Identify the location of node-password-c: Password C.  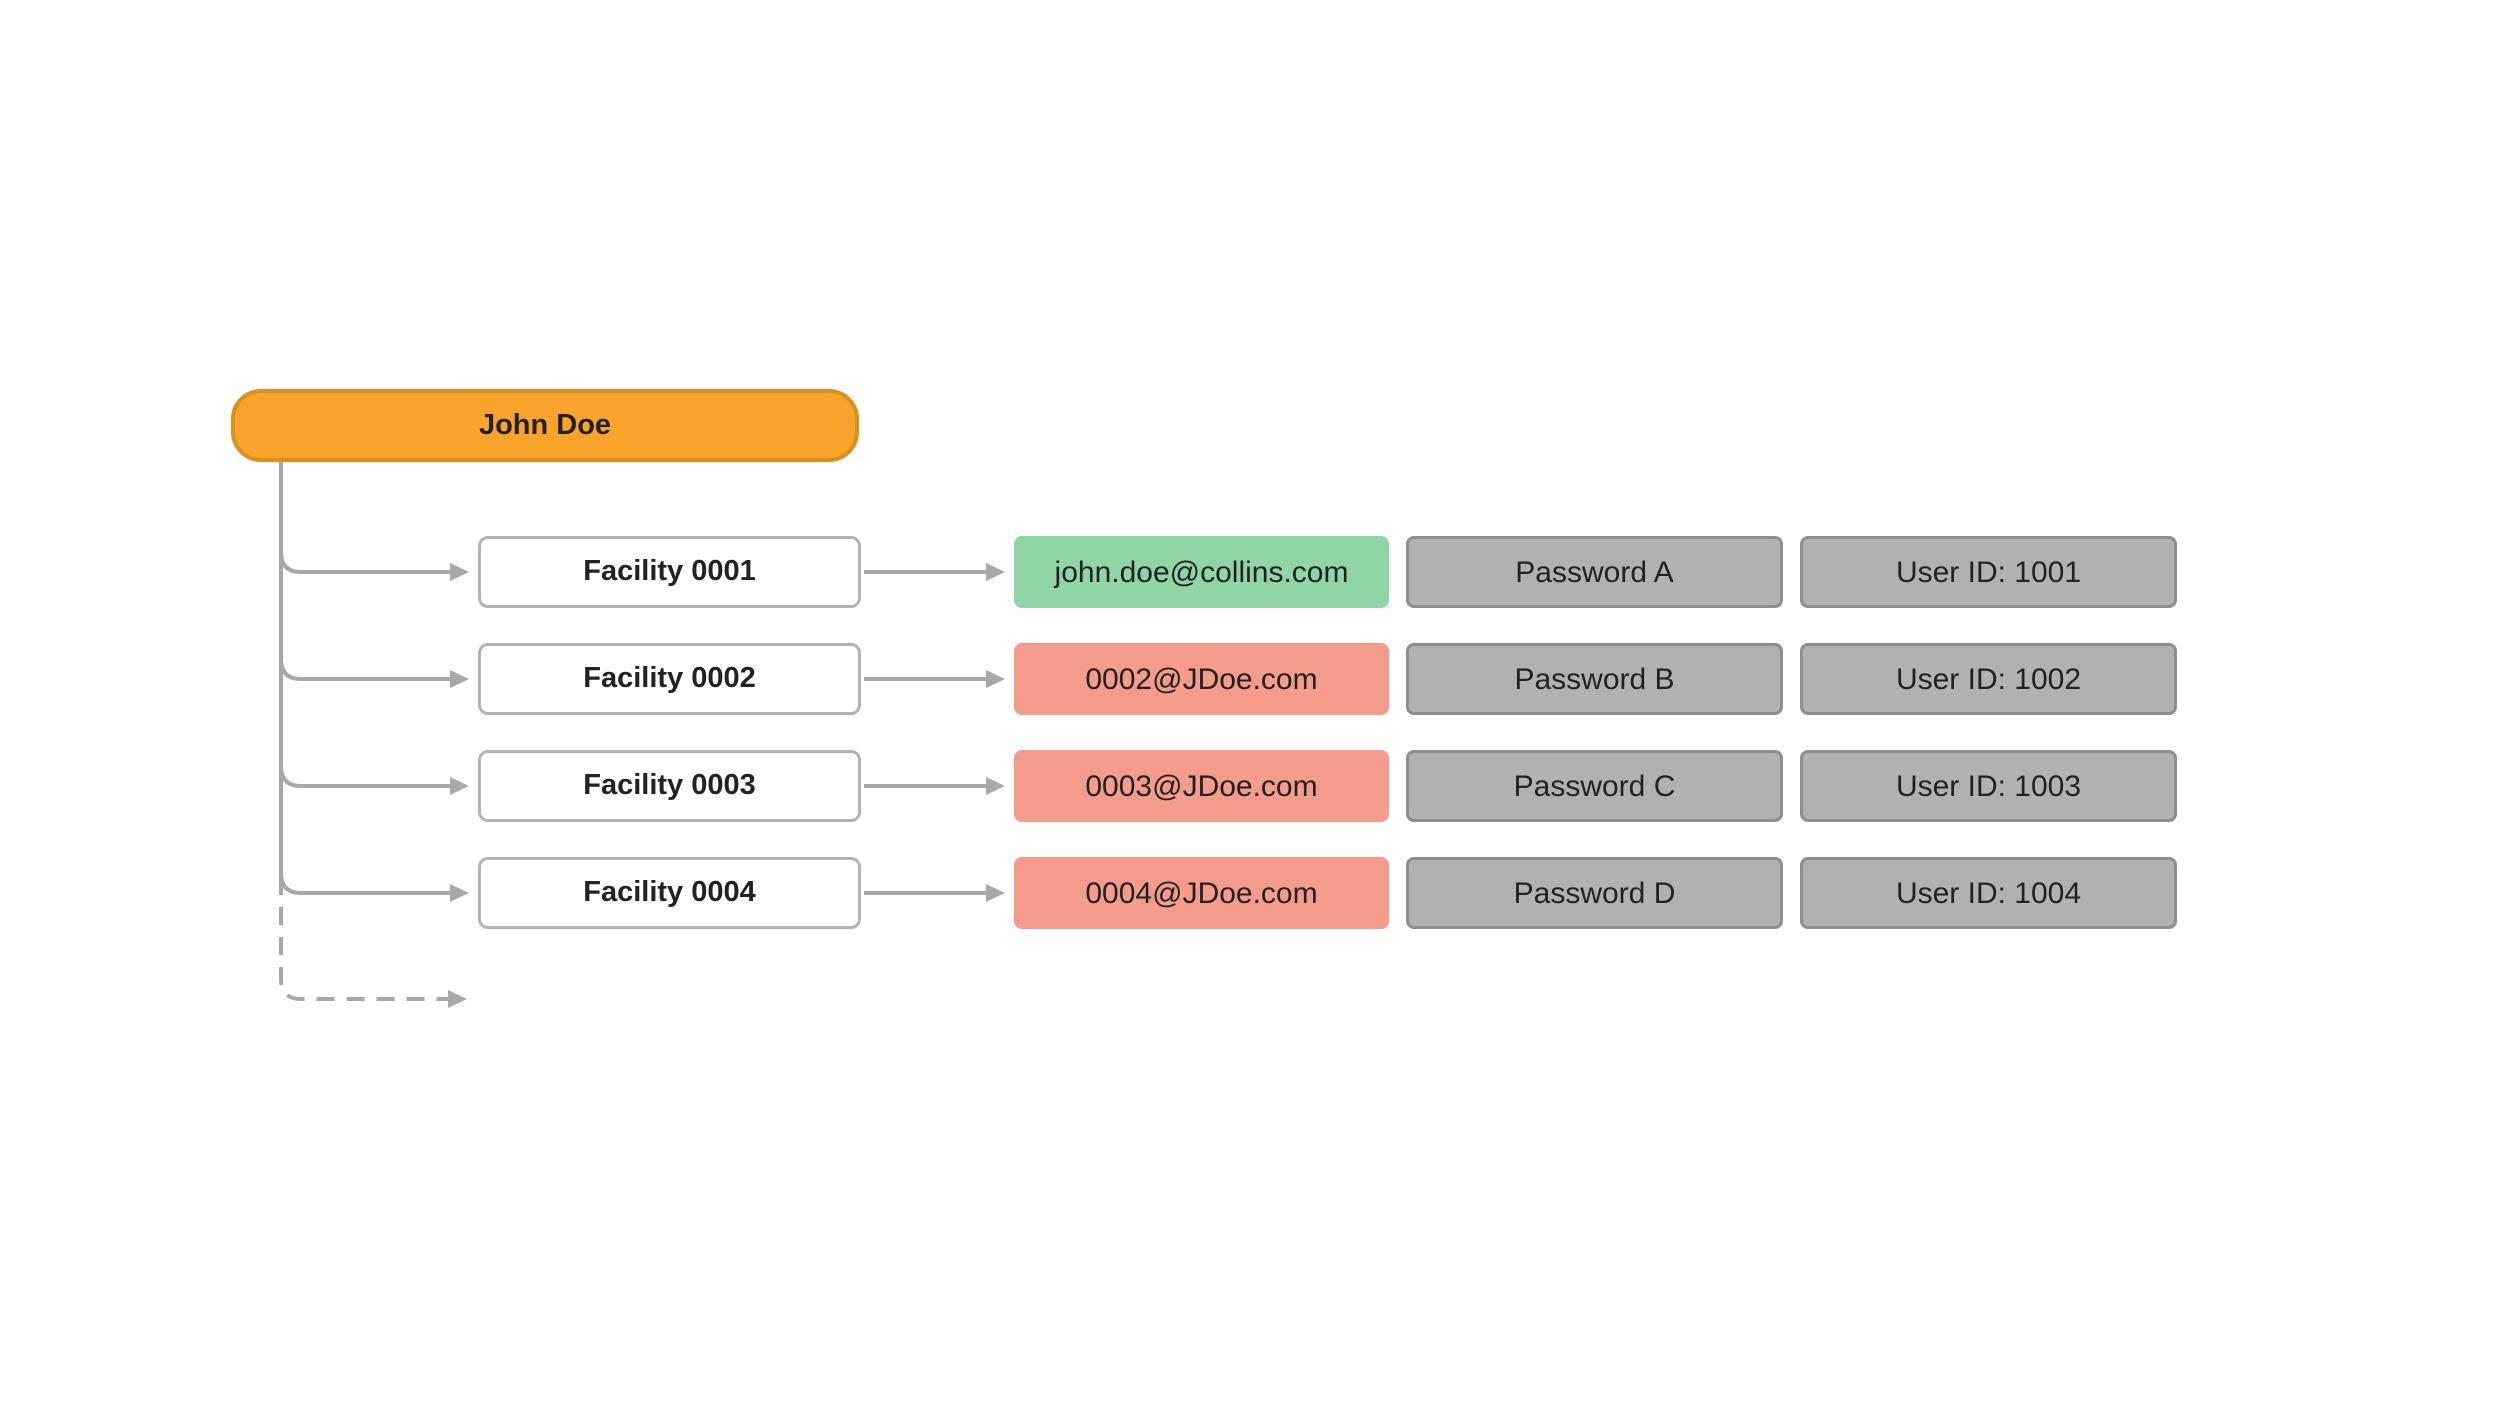
(1594, 786).